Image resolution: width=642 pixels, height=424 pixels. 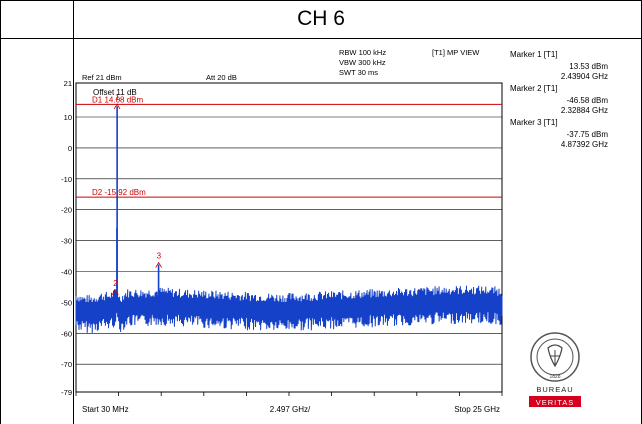 What do you see at coordinates (115, 92) in the screenshot?
I see `offset-label: Offset 11 dB` at bounding box center [115, 92].